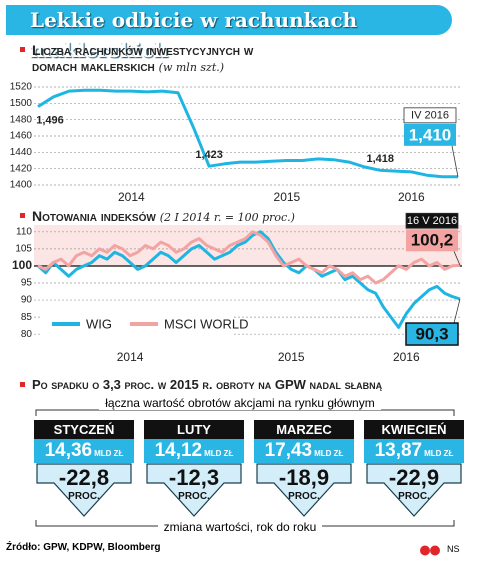 The image size is (480, 572). Describe the element at coordinates (248, 245) in the screenshot. I see `reference-band` at that location.